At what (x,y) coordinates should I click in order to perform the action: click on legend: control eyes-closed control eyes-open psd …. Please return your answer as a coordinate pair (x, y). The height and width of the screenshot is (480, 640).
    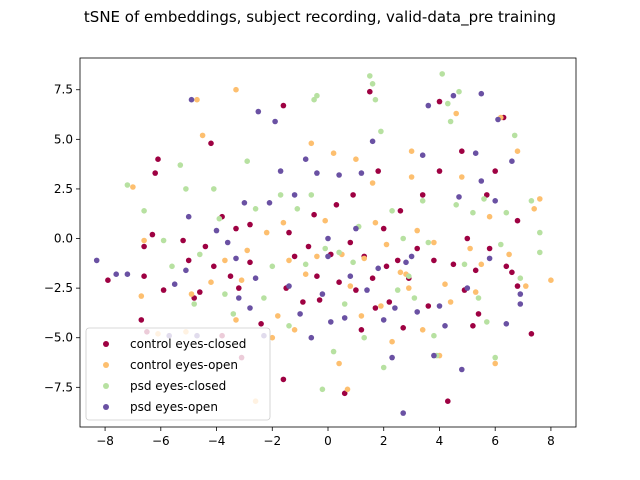
    Looking at the image, I should click on (178, 374).